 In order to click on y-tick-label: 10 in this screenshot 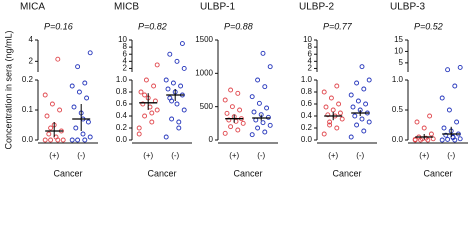, I will do `click(122, 39)`.